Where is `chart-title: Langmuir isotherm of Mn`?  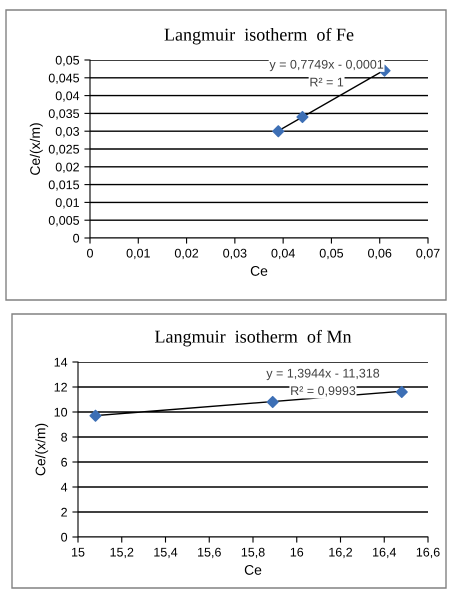
chart-title: Langmuir isotherm of Mn is located at coordinates (253, 338).